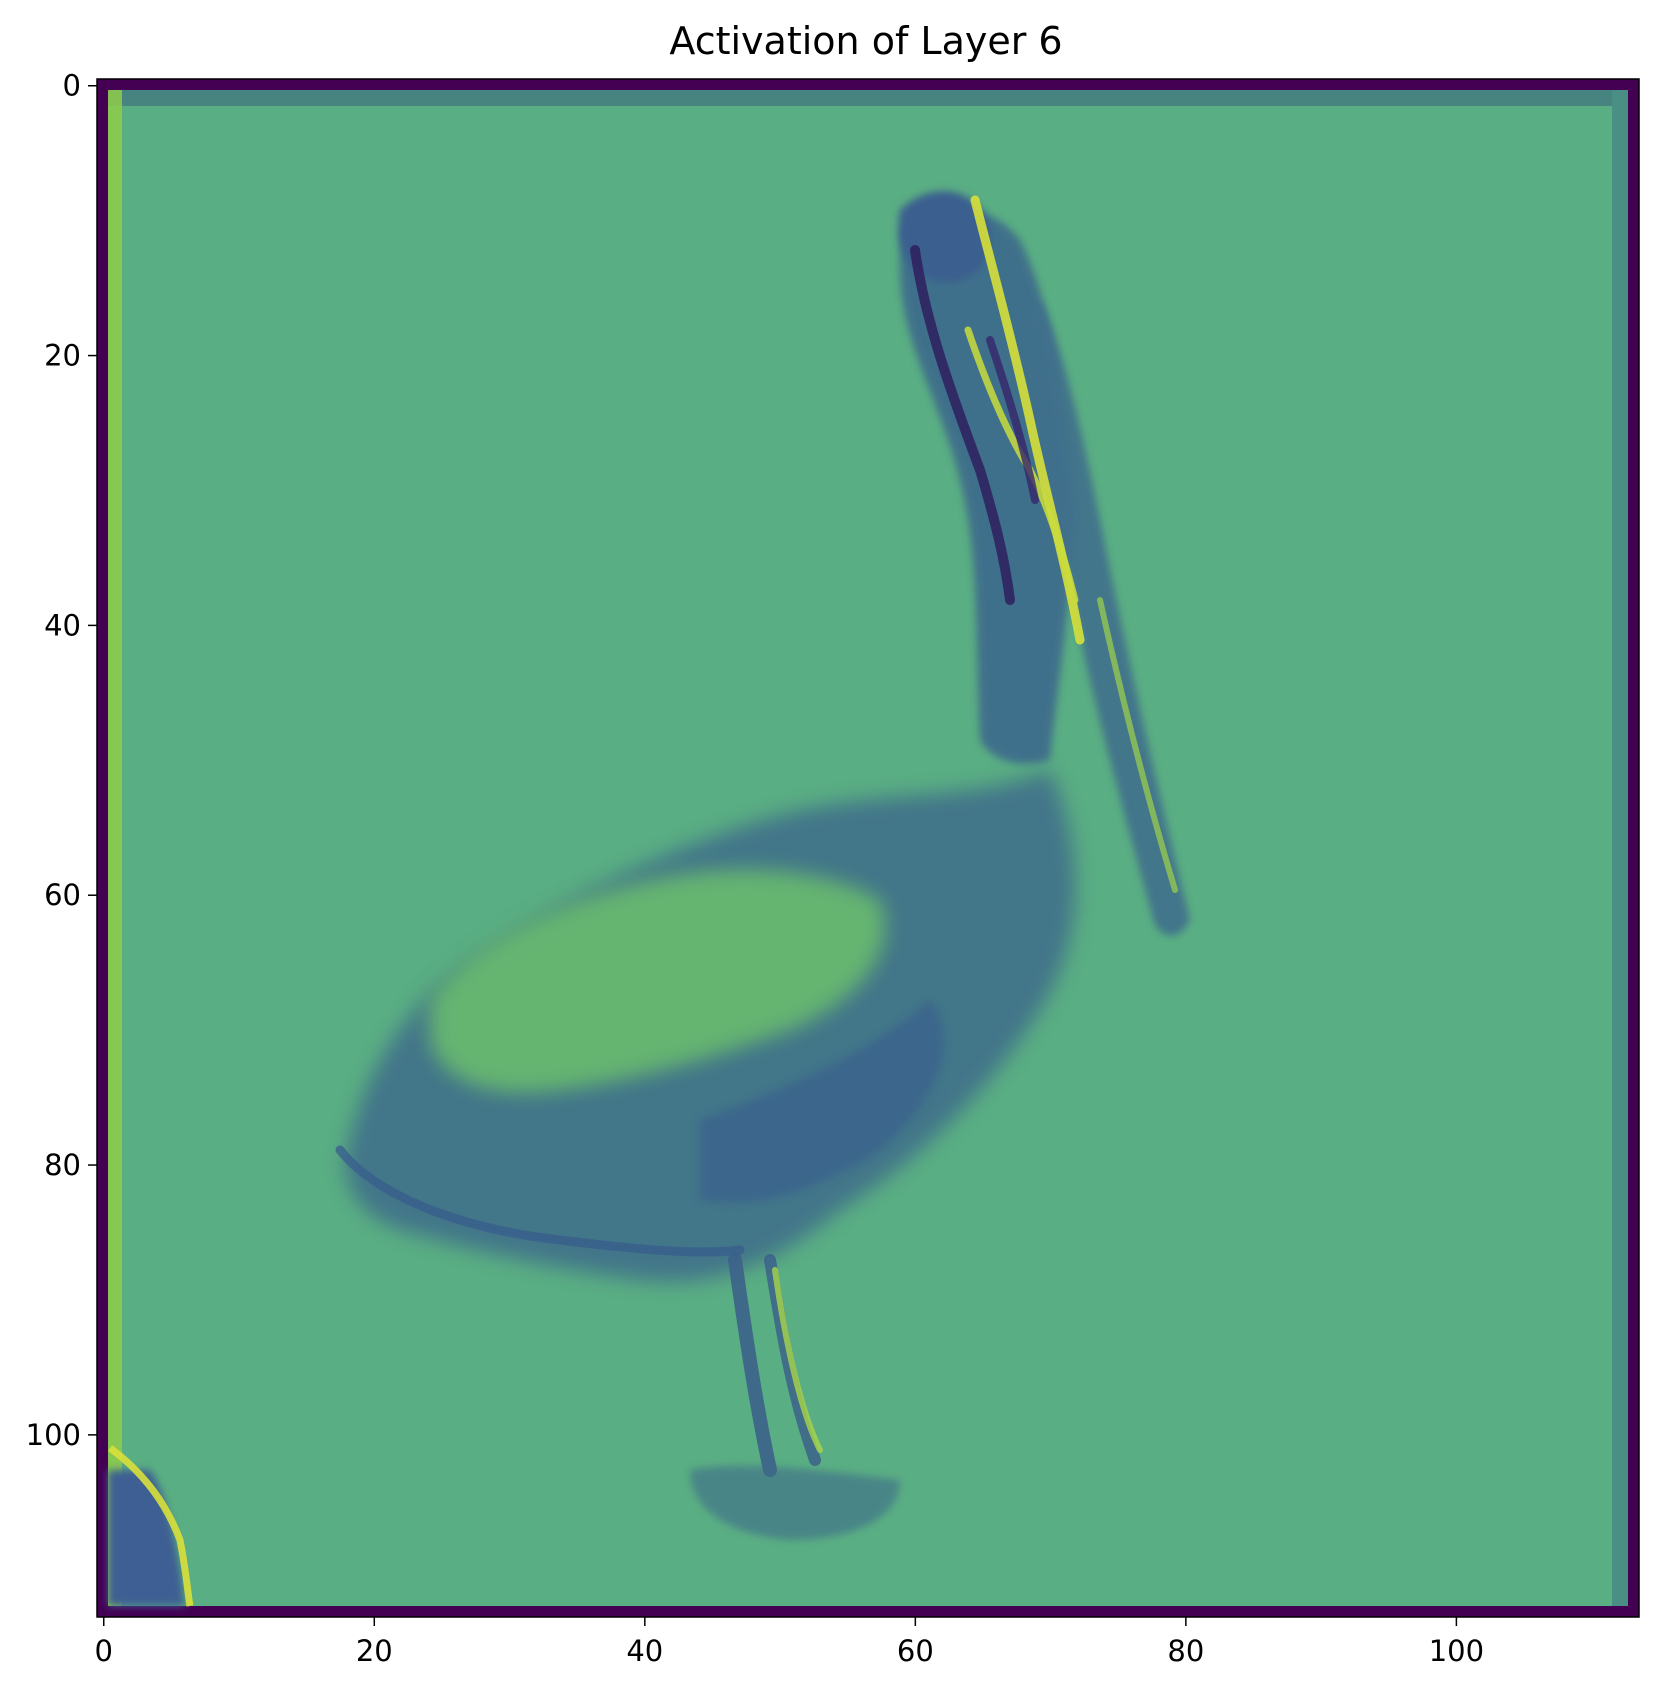 The image size is (1663, 1685). Describe the element at coordinates (1456, 1651) in the screenshot. I see `x-tick-label: 100` at that location.